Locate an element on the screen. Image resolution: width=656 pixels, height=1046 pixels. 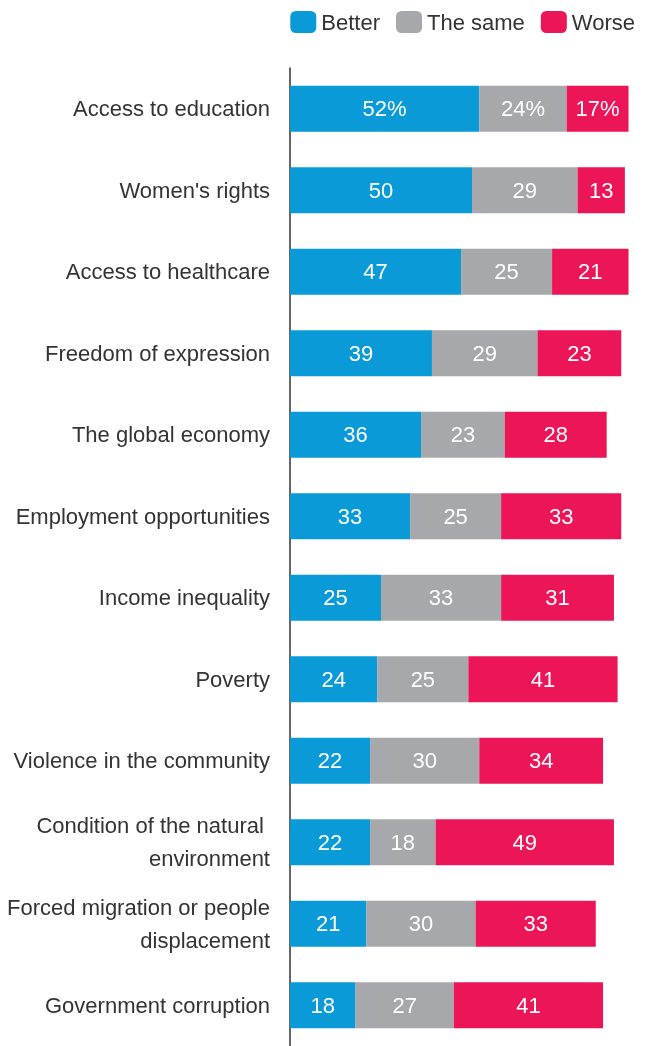
data-label: 31 is located at coordinates (557, 598).